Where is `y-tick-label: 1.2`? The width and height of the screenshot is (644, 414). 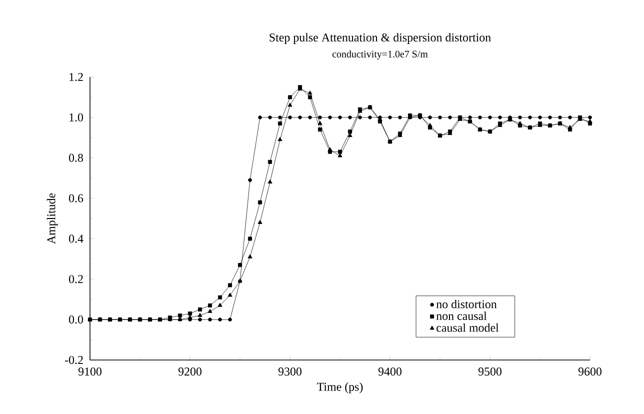 y-tick-label: 1.2 is located at coordinates (76, 77).